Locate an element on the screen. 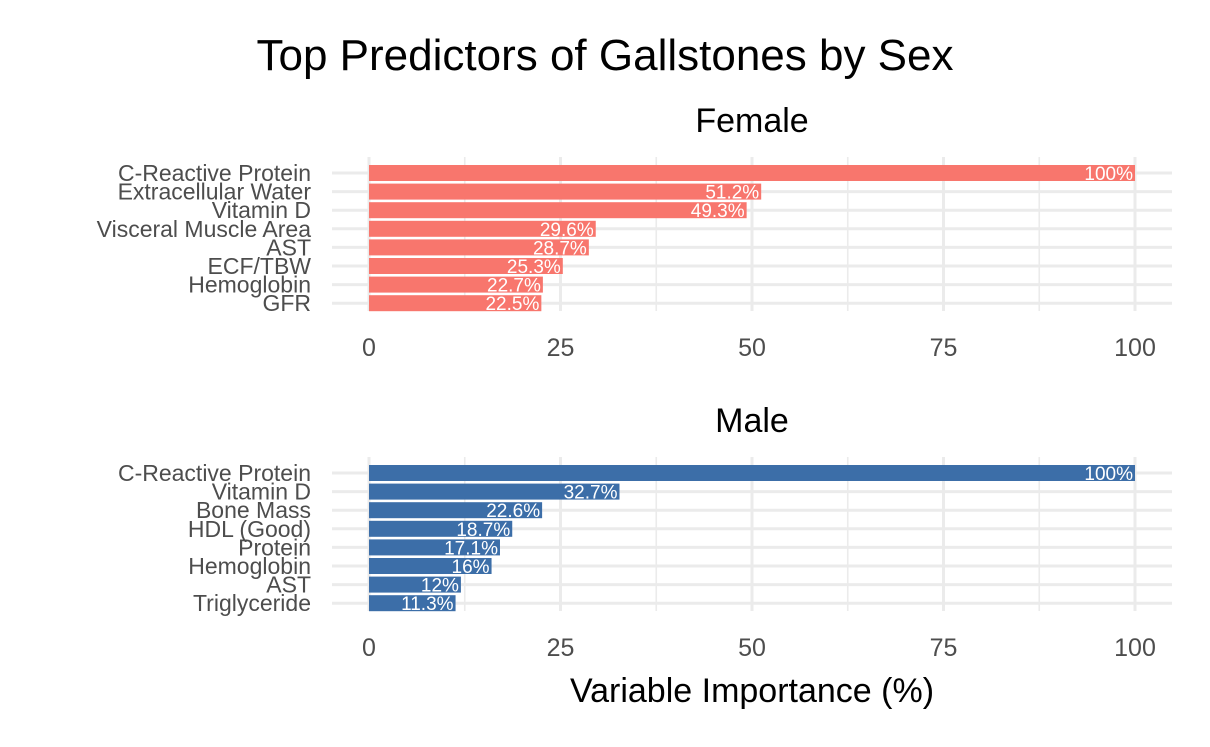 The height and width of the screenshot is (747, 1210). chart-title: Top Predictors of Gallstones by Sex is located at coordinates (605, 55).